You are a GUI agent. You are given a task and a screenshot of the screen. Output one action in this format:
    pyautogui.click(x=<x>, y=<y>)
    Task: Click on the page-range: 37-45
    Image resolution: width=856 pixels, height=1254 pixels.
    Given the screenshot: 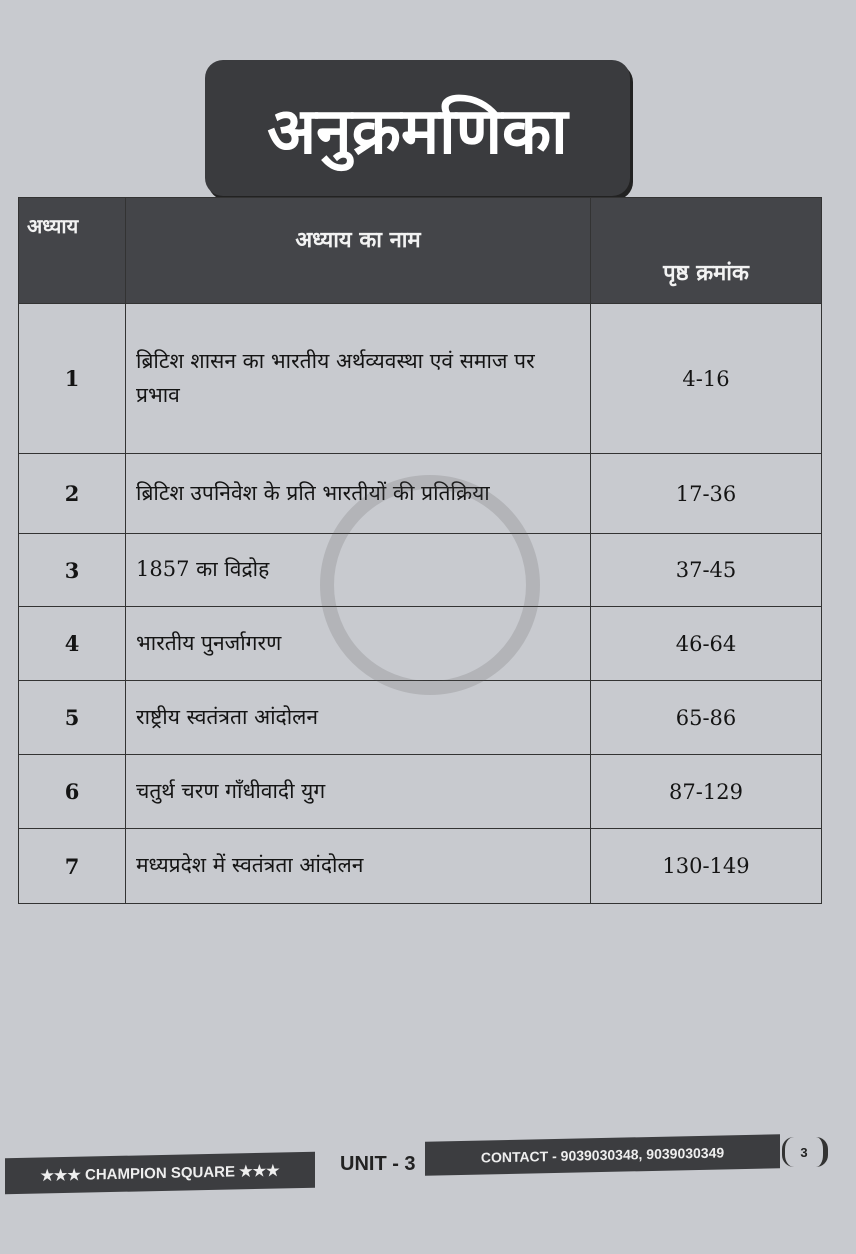 What is the action you would take?
    pyautogui.click(x=706, y=570)
    